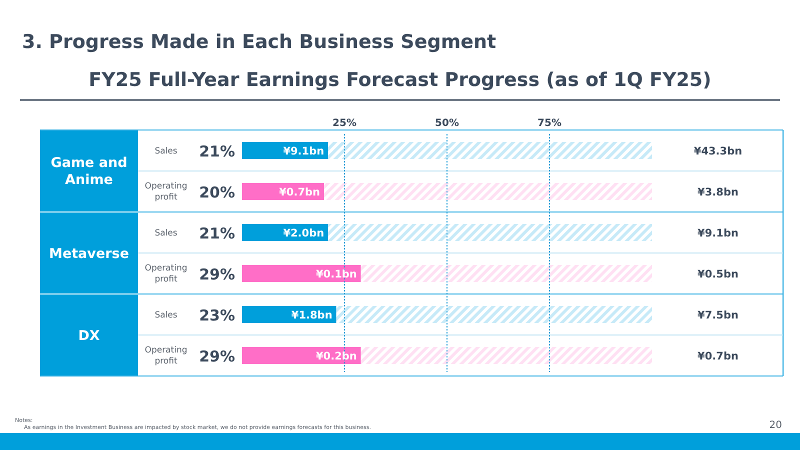 This screenshot has width=800, height=450. Describe the element at coordinates (775, 425) in the screenshot. I see `text: 20` at that location.